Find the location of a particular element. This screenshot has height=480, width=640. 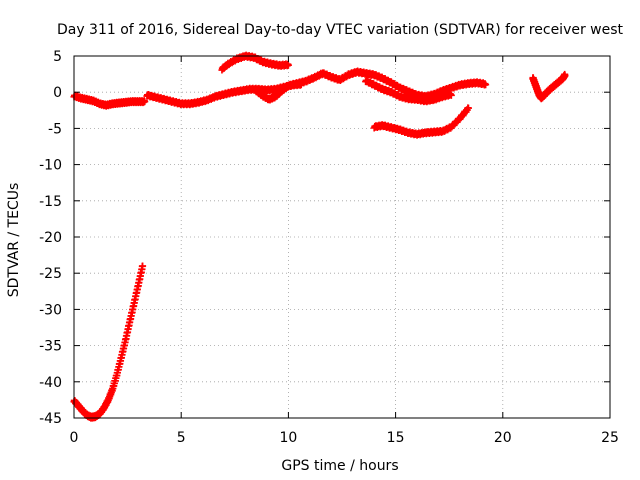

series-arc-late is located at coordinates (549, 86).